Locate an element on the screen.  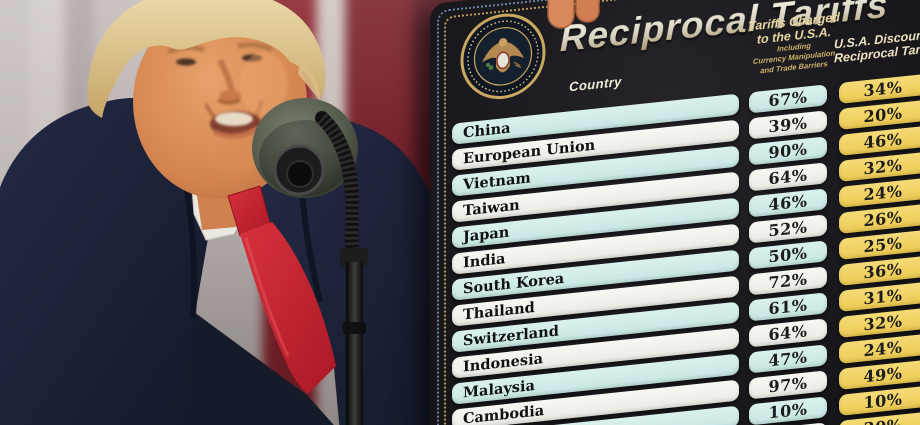
microphone-gooseneck is located at coordinates (337, 186).